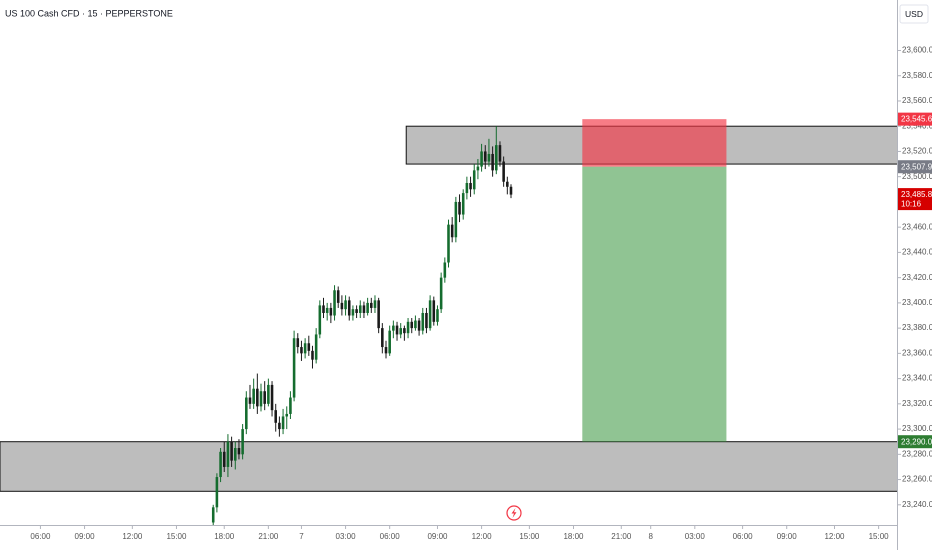  What do you see at coordinates (917, 151) in the screenshot?
I see `y-tick-label: 23,520.0` at bounding box center [917, 151].